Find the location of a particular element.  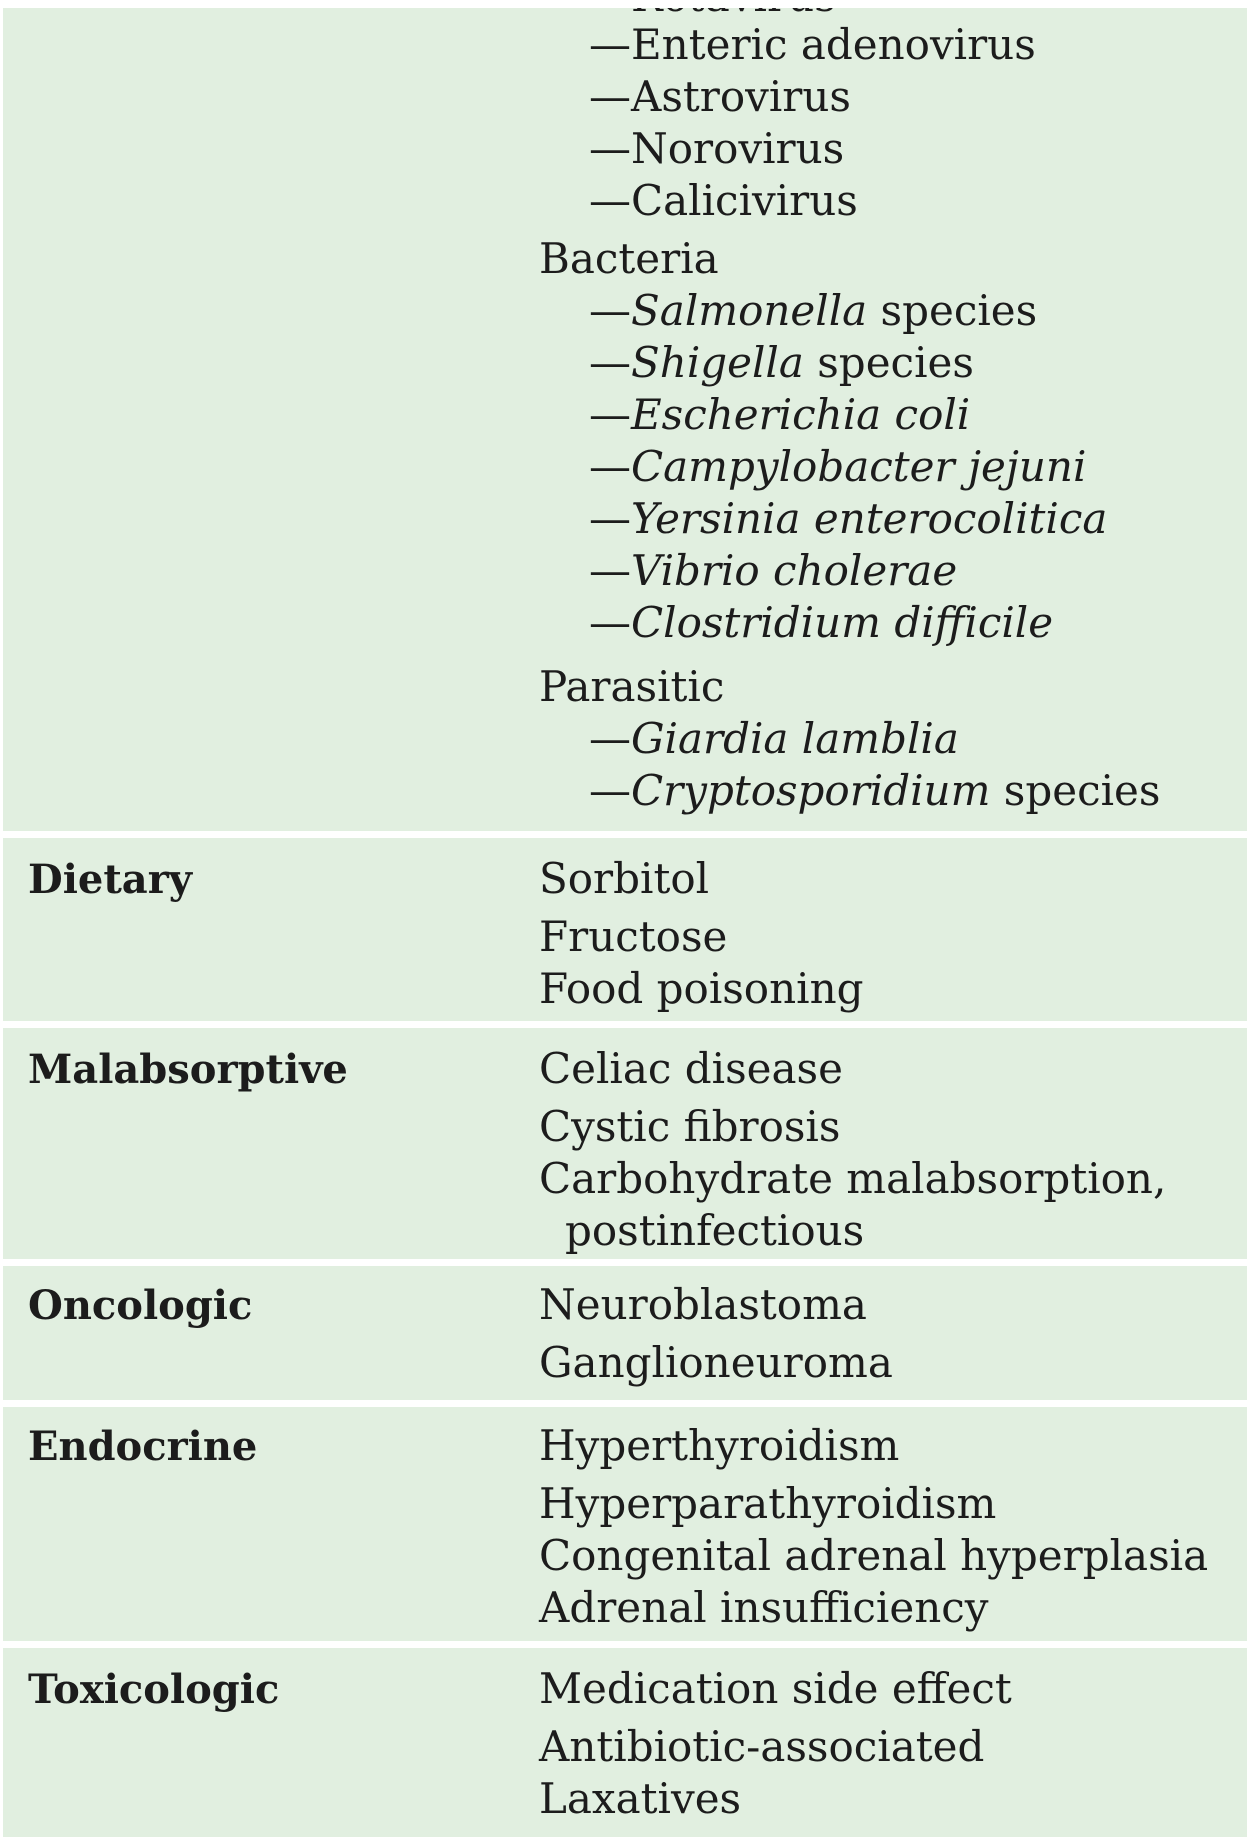

list-item-bacteria: —Shigella species is located at coordinates (781, 362).